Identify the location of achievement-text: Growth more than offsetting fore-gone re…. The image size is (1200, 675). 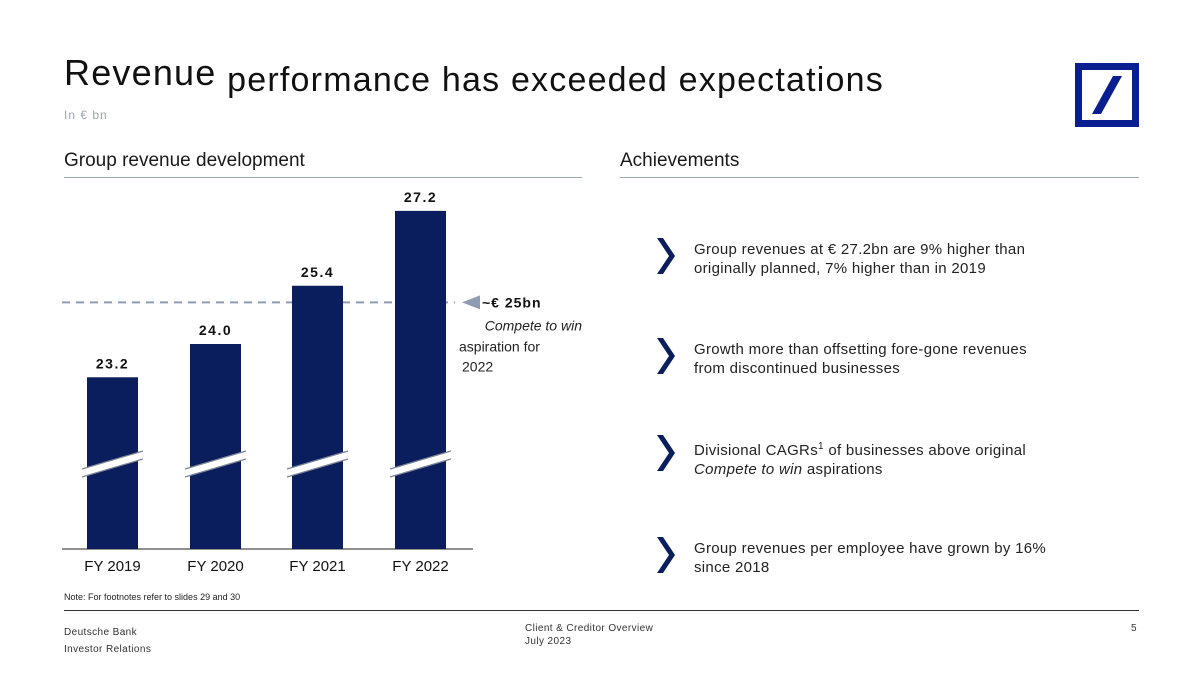
(904, 359).